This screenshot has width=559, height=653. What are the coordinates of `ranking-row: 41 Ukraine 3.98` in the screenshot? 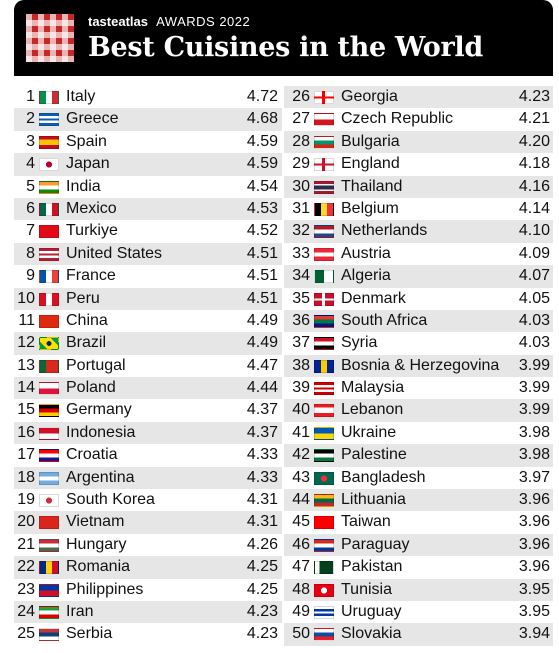 It's located at (418, 433).